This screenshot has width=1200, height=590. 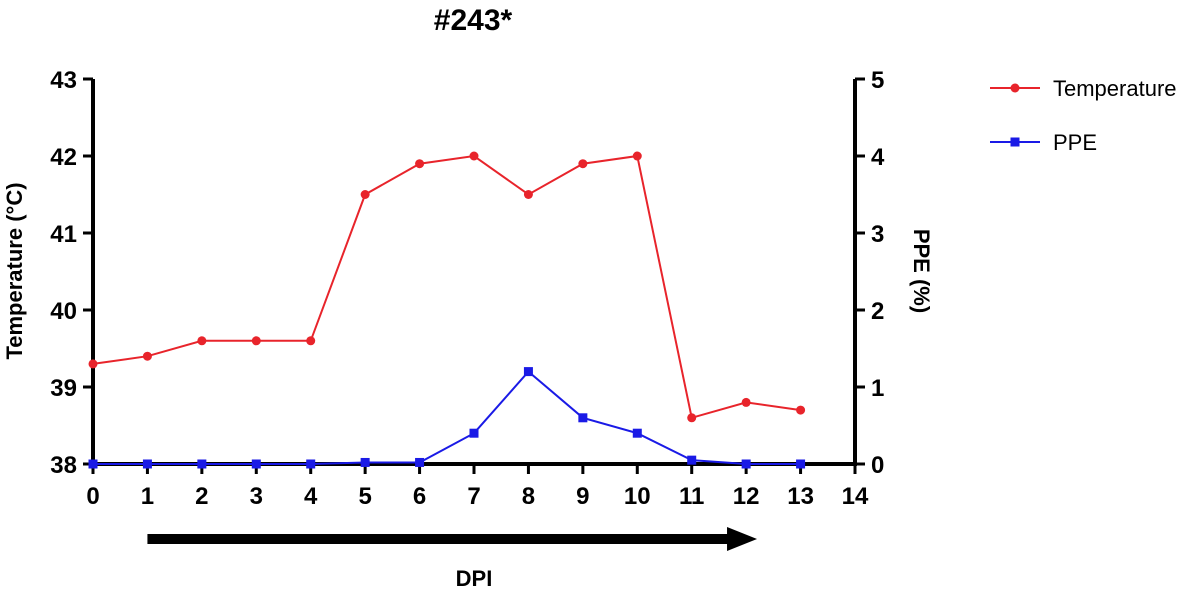 I want to click on x-ticks: 0 1 2 3 4 5 6 7 8 9 10 11 12 13 14, so click(x=477, y=487).